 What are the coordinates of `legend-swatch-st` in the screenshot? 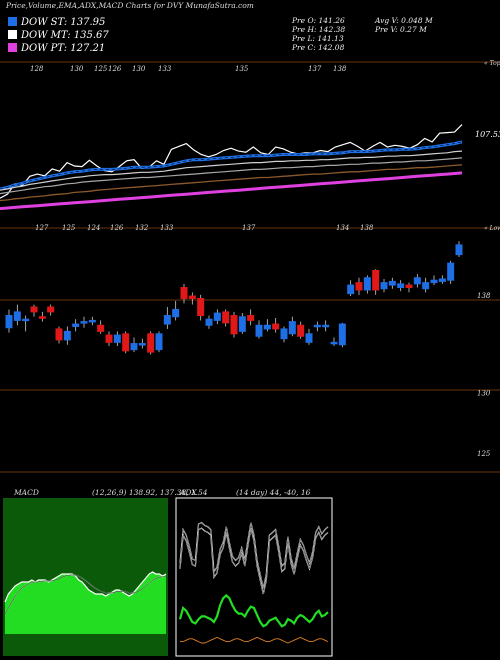 It's located at (12, 21).